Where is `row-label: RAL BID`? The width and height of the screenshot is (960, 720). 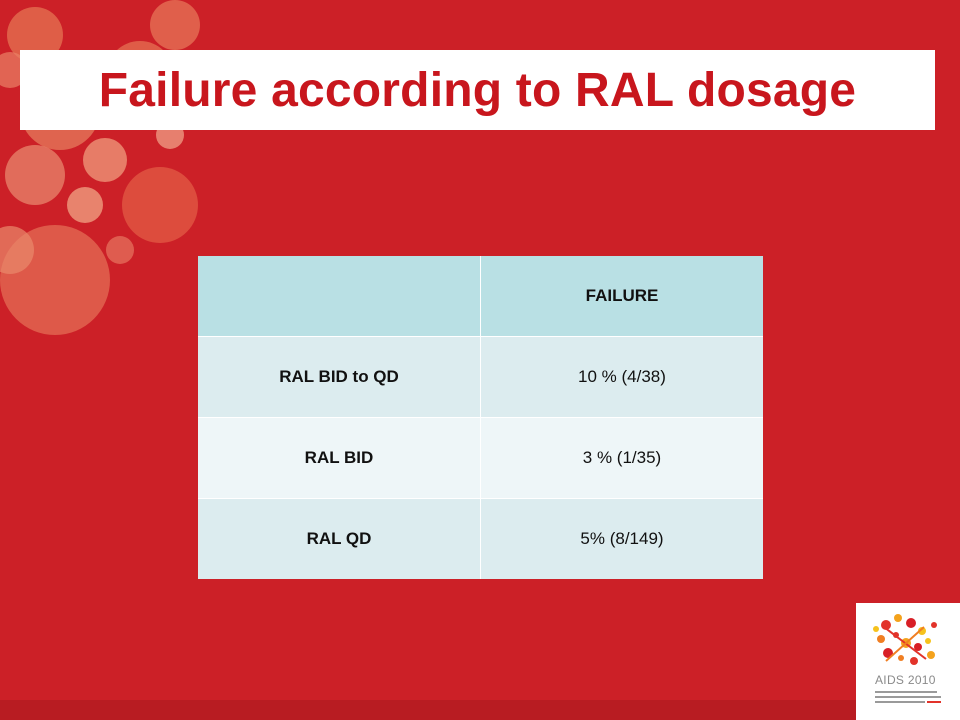
row-label: RAL BID is located at coordinates (339, 458).